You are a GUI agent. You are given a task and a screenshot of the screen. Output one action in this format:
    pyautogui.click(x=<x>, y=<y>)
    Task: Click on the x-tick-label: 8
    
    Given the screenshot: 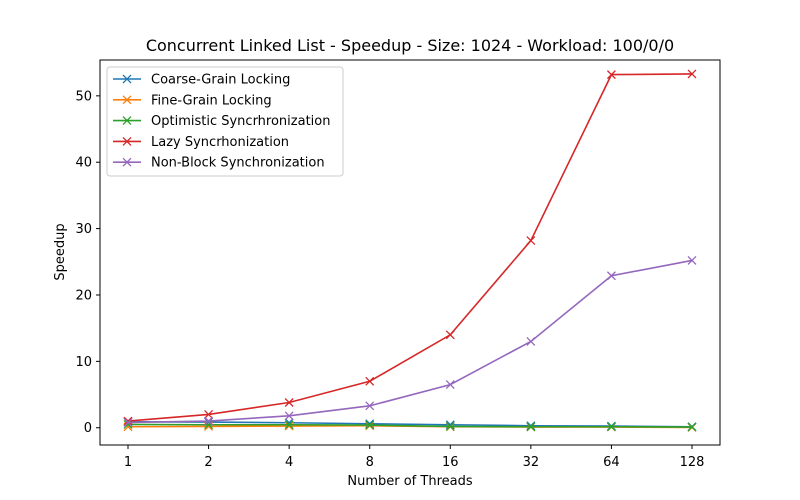 What is the action you would take?
    pyautogui.click(x=370, y=462)
    